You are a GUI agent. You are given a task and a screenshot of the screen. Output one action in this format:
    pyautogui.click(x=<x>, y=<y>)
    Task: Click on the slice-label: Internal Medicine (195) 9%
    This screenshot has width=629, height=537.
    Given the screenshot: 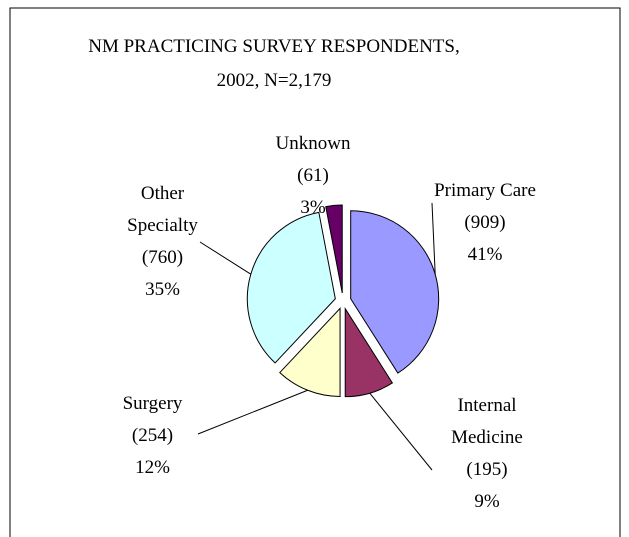 What is the action you would take?
    pyautogui.click(x=487, y=454)
    